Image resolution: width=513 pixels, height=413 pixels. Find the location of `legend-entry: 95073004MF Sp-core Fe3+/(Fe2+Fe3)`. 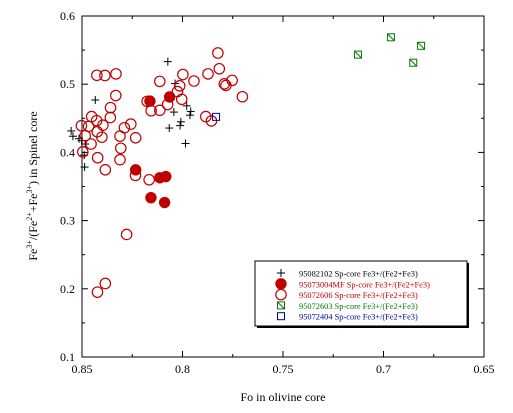

legend-entry: 95073004MF Sp-core Fe3+/(Fe2+Fe3) is located at coordinates (352, 284).